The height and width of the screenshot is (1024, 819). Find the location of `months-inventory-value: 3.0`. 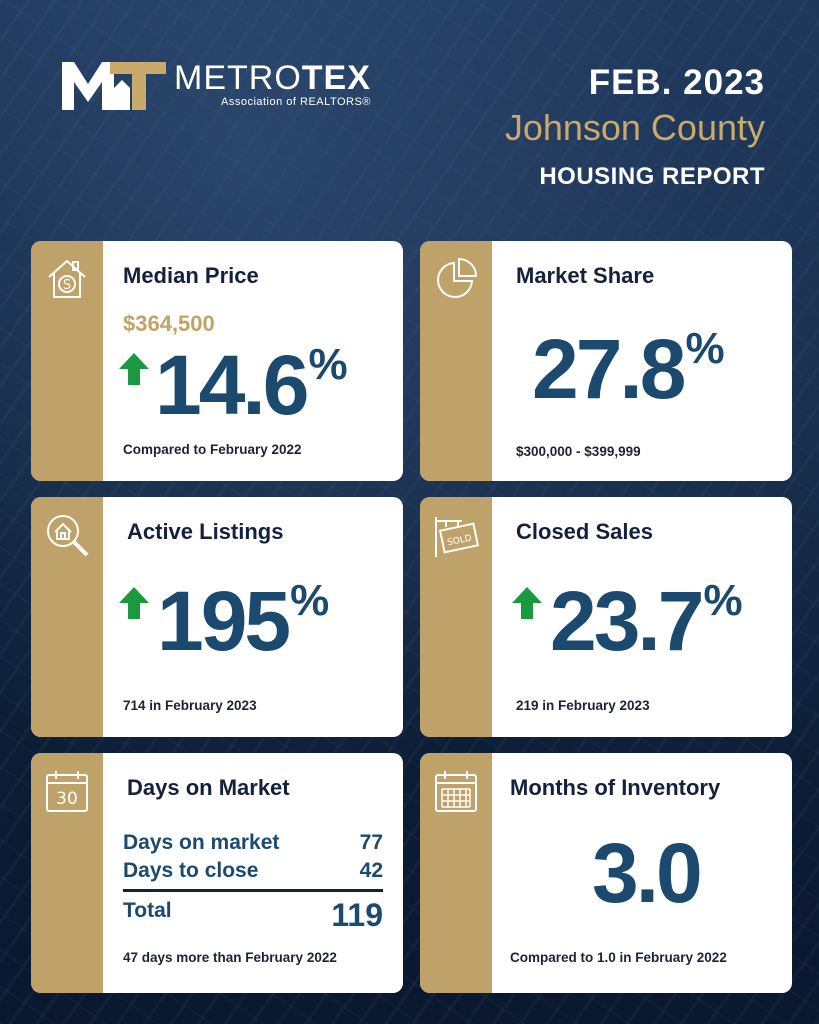

months-inventory-value: 3.0 is located at coordinates (647, 873).